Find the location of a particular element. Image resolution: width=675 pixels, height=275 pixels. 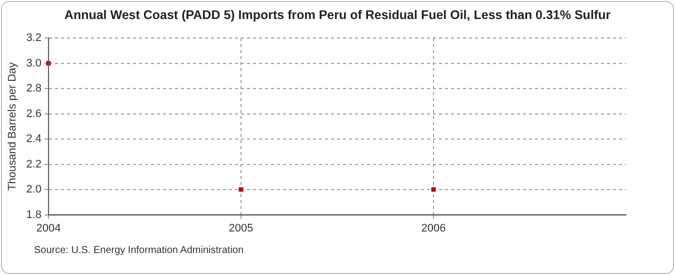

y-tick-label: 2.0 is located at coordinates (34, 190).